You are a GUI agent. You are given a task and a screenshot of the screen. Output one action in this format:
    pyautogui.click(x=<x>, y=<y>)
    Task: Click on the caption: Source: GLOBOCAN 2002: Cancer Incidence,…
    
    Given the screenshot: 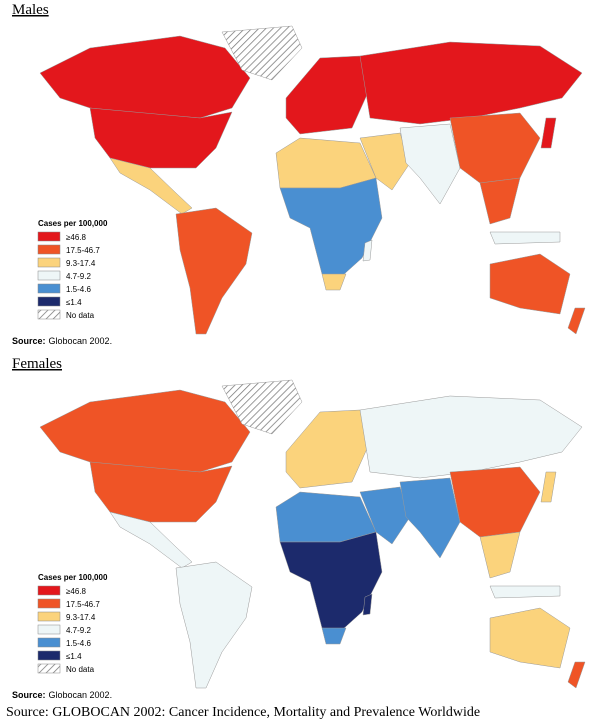 What is the action you would take?
    pyautogui.click(x=243, y=712)
    